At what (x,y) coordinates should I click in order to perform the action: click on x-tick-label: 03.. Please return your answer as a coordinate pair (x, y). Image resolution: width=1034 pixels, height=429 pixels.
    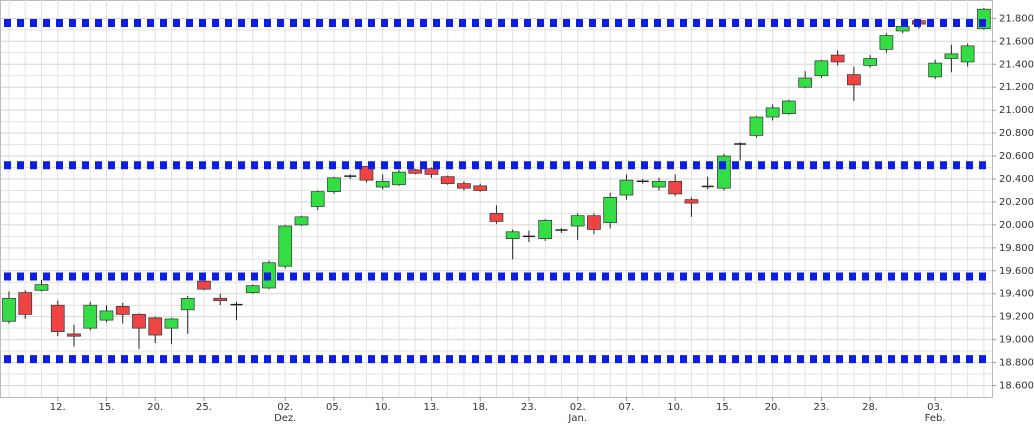
    Looking at the image, I should click on (935, 407).